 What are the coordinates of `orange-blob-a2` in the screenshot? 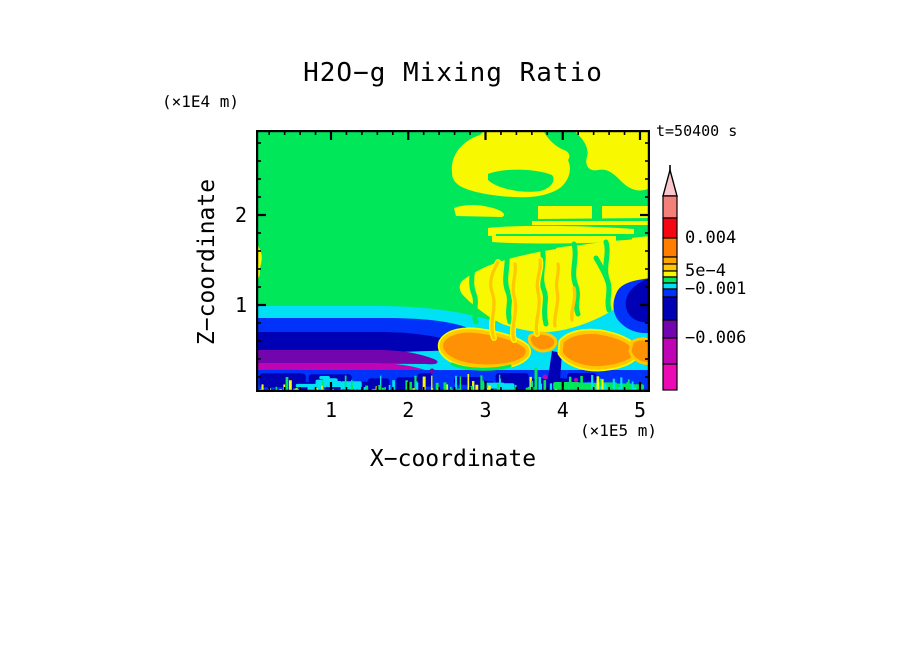 It's located at (542, 342).